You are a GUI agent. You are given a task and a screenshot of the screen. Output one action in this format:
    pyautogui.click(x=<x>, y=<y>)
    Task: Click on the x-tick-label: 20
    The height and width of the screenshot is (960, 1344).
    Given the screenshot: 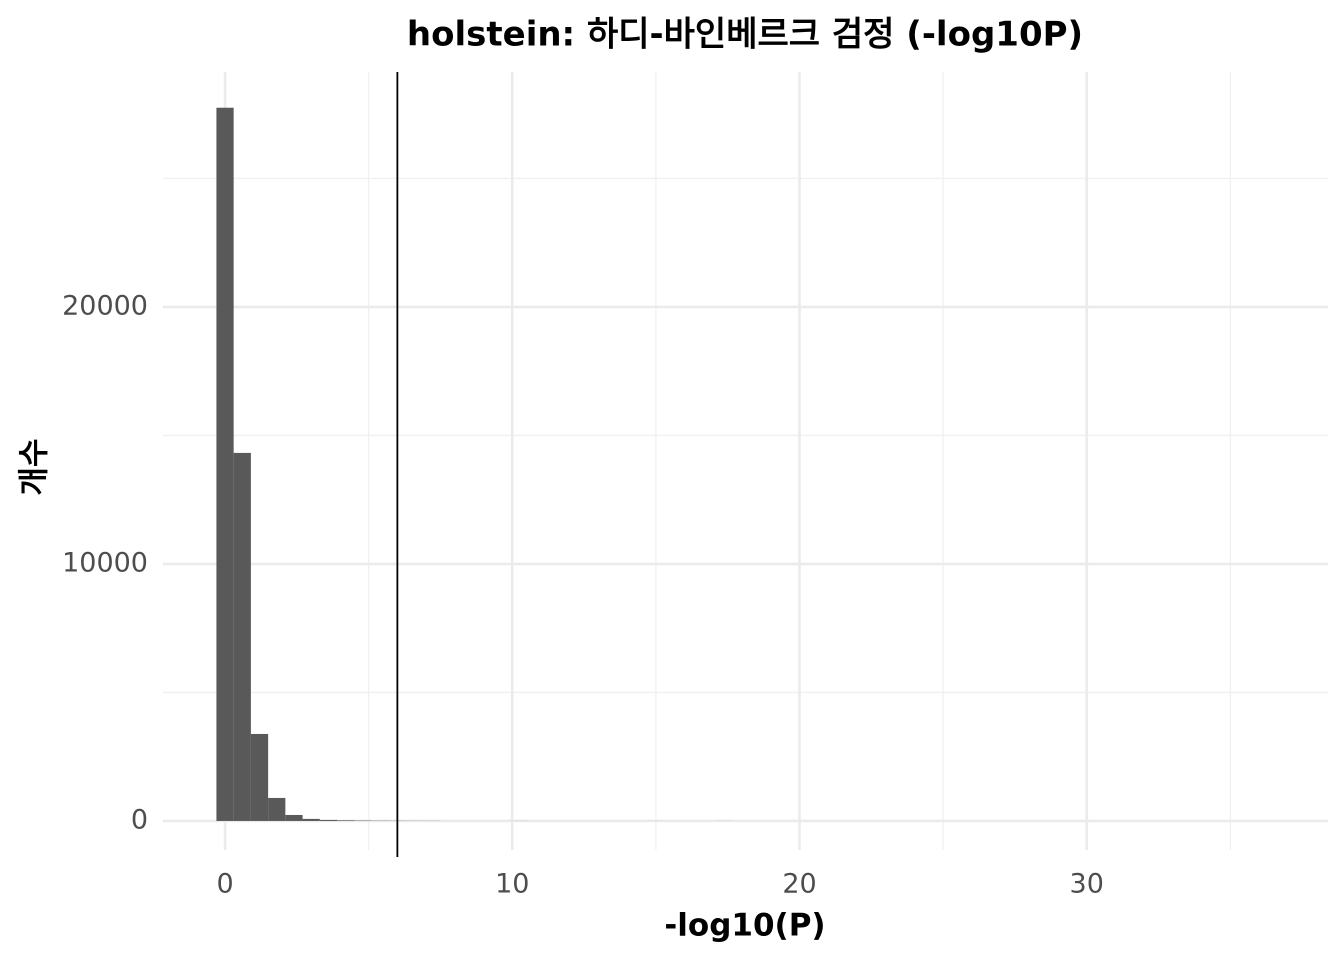 What is the action you would take?
    pyautogui.click(x=799, y=884)
    